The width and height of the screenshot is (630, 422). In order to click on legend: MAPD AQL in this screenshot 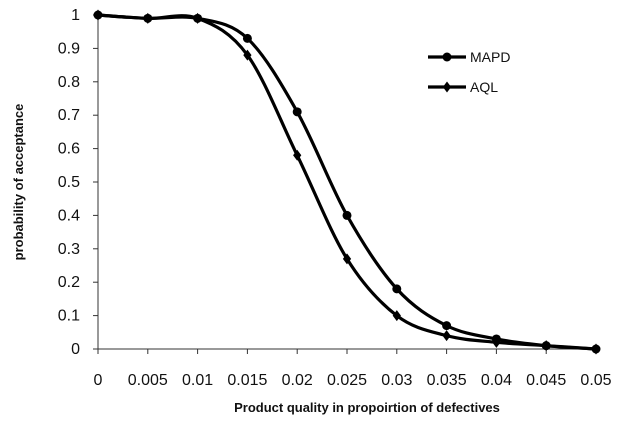, I will do `click(469, 72)`.